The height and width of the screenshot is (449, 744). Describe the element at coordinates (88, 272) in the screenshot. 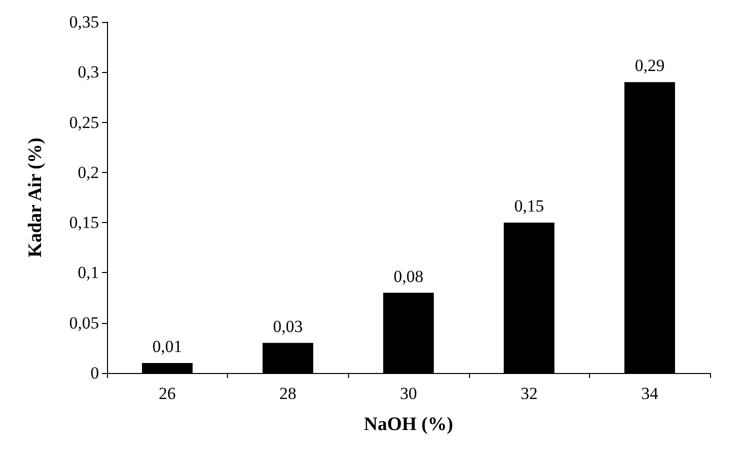

I see `y-tick-label: 0,1` at that location.